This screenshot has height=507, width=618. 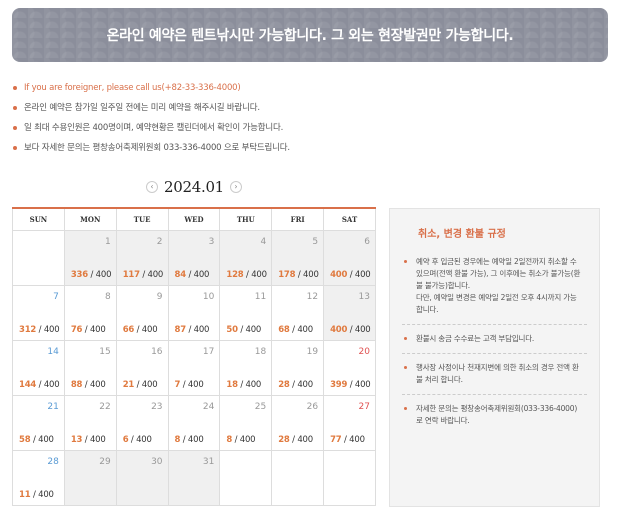 What do you see at coordinates (142, 422) in the screenshot?
I see `calendar-day-cell: 23 6 / 400` at bounding box center [142, 422].